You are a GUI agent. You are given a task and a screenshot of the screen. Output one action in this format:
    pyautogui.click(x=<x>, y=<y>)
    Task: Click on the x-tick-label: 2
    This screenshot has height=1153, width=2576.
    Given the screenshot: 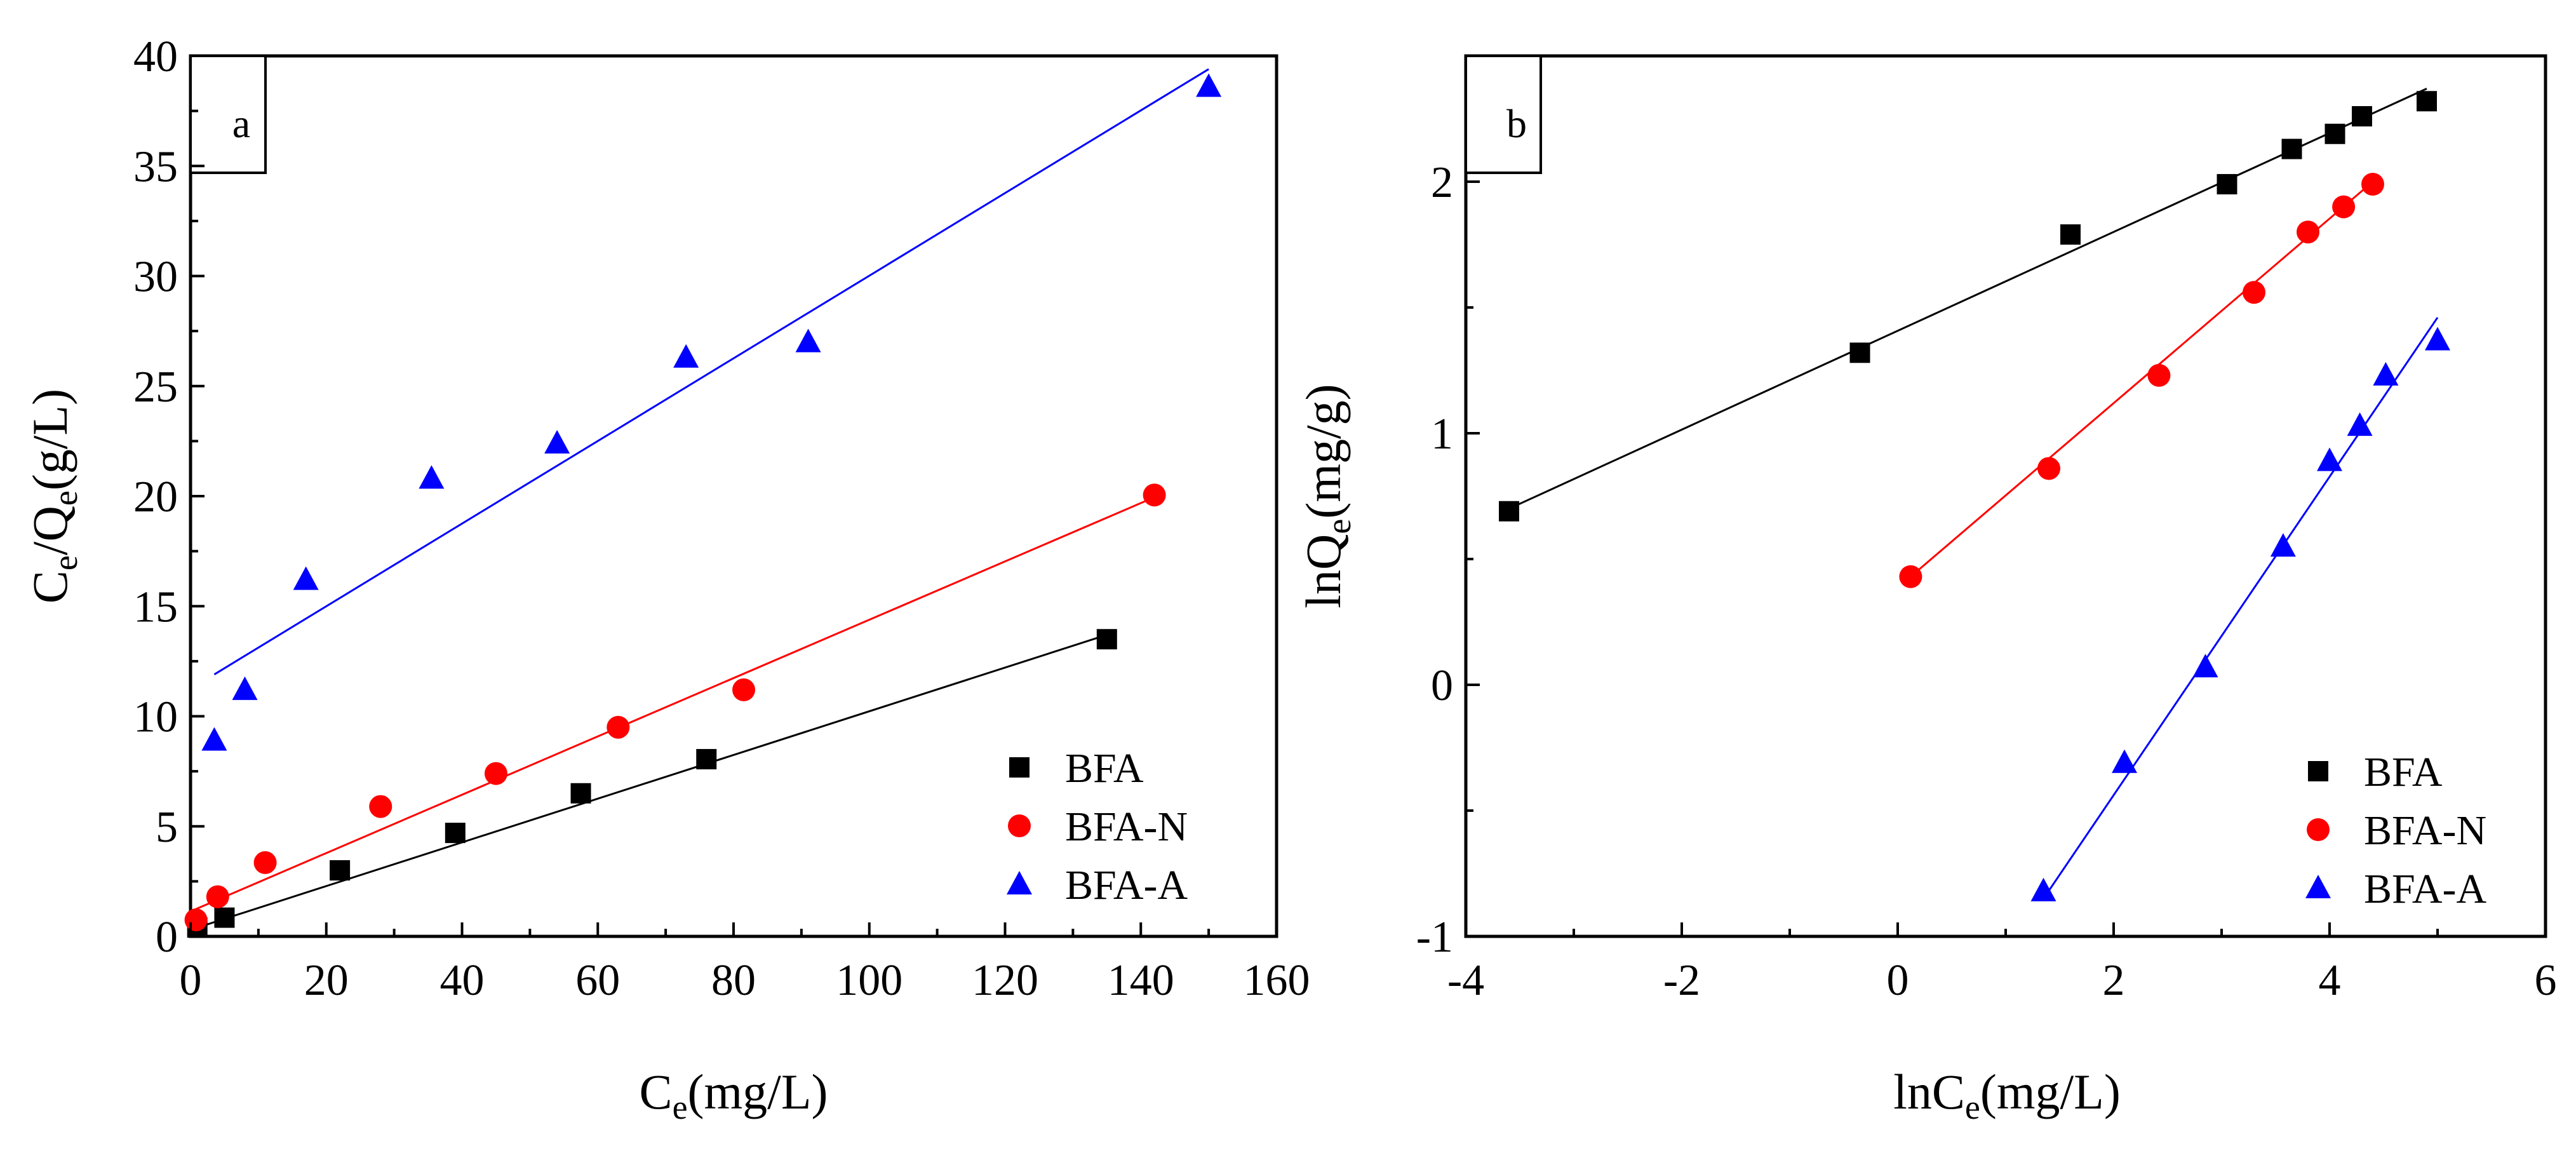 What is the action you would take?
    pyautogui.click(x=2114, y=980)
    